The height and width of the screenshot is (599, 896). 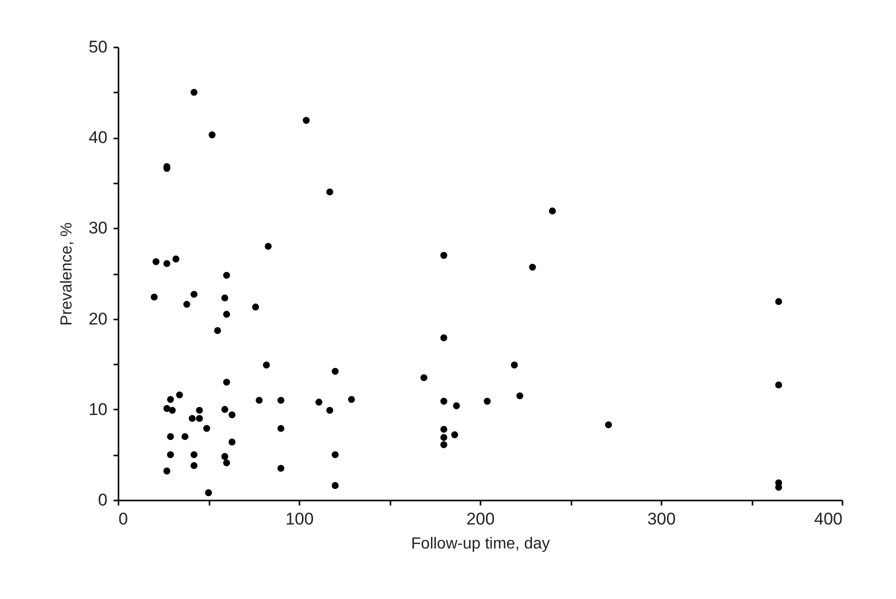 I want to click on y-tick-label: 20, so click(x=98, y=318).